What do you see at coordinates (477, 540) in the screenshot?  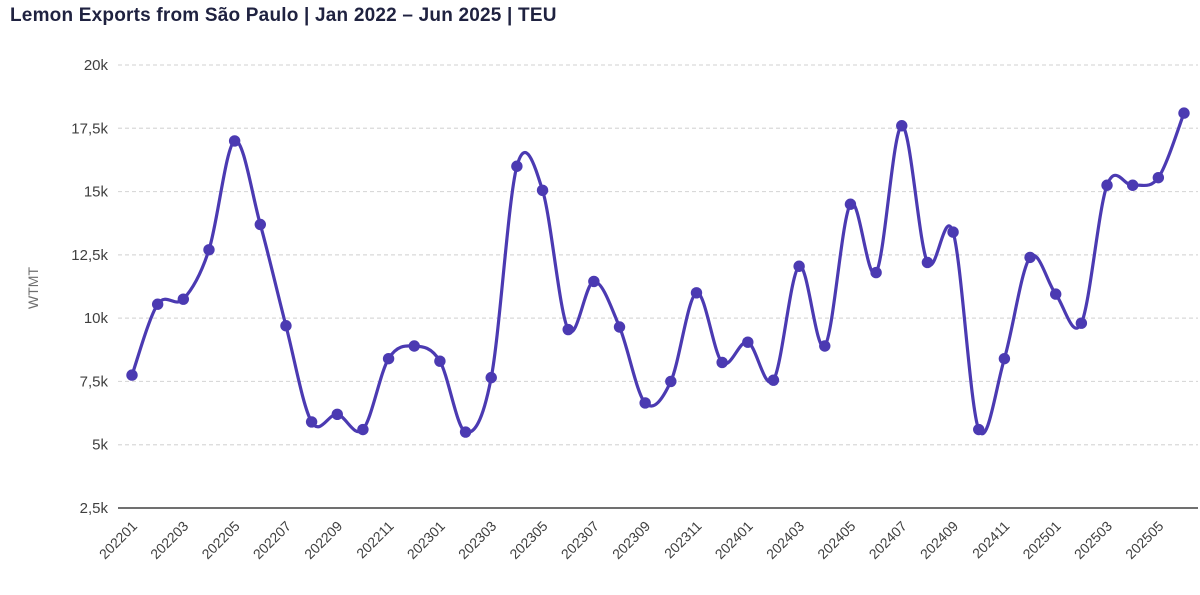 I see `x-tick-label: 202303` at bounding box center [477, 540].